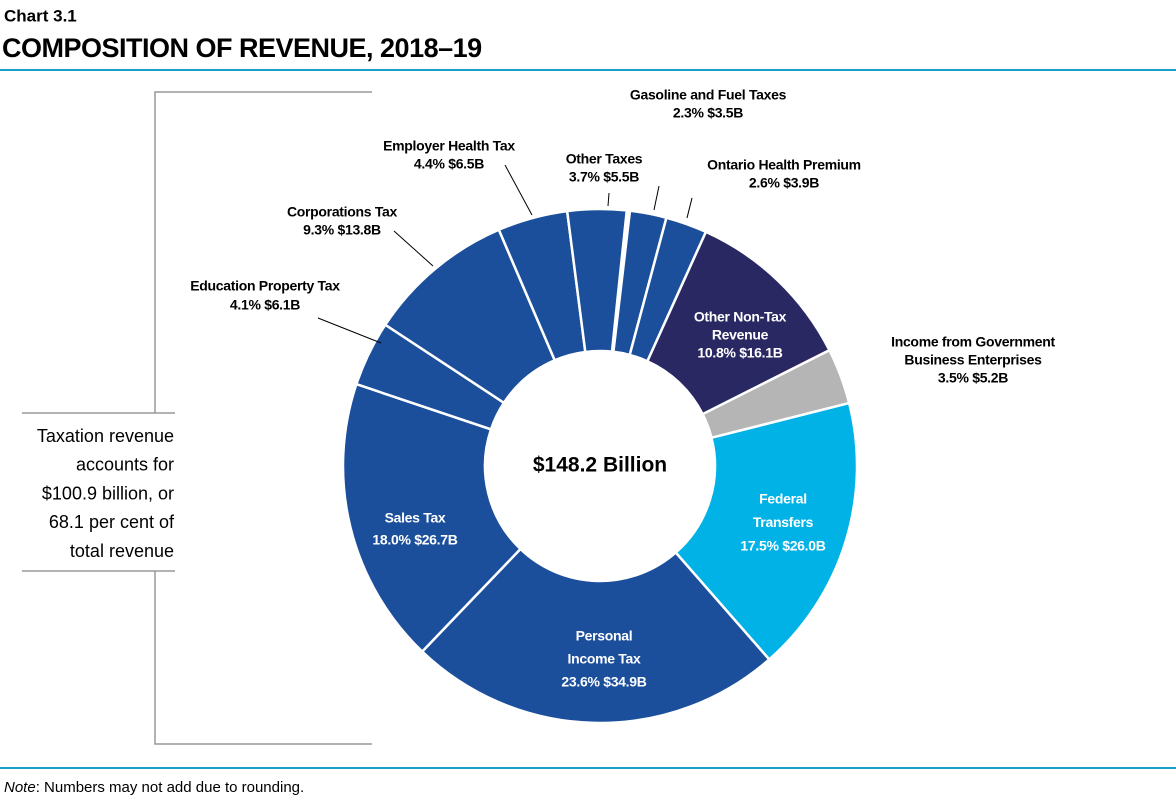  Describe the element at coordinates (265, 286) in the screenshot. I see `segment-label: Education Property Tax` at that location.